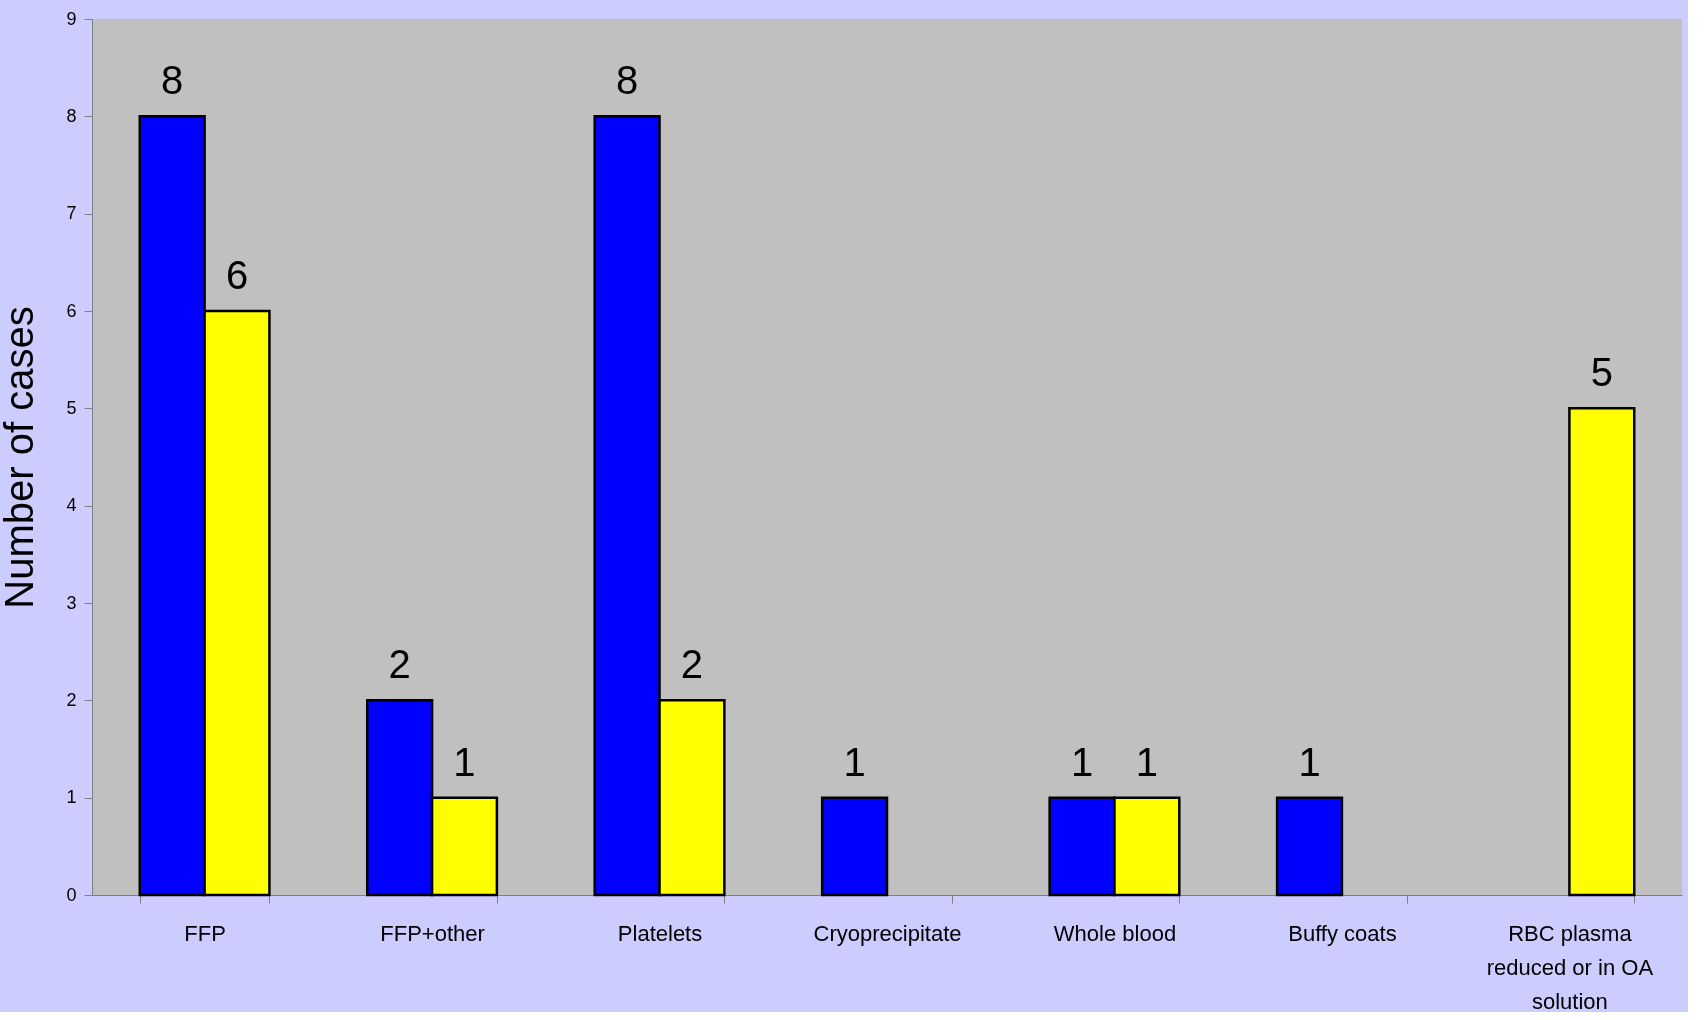 This screenshot has width=1706, height=1020. Describe the element at coordinates (71, 602) in the screenshot. I see `y-tick-label: 3` at that location.